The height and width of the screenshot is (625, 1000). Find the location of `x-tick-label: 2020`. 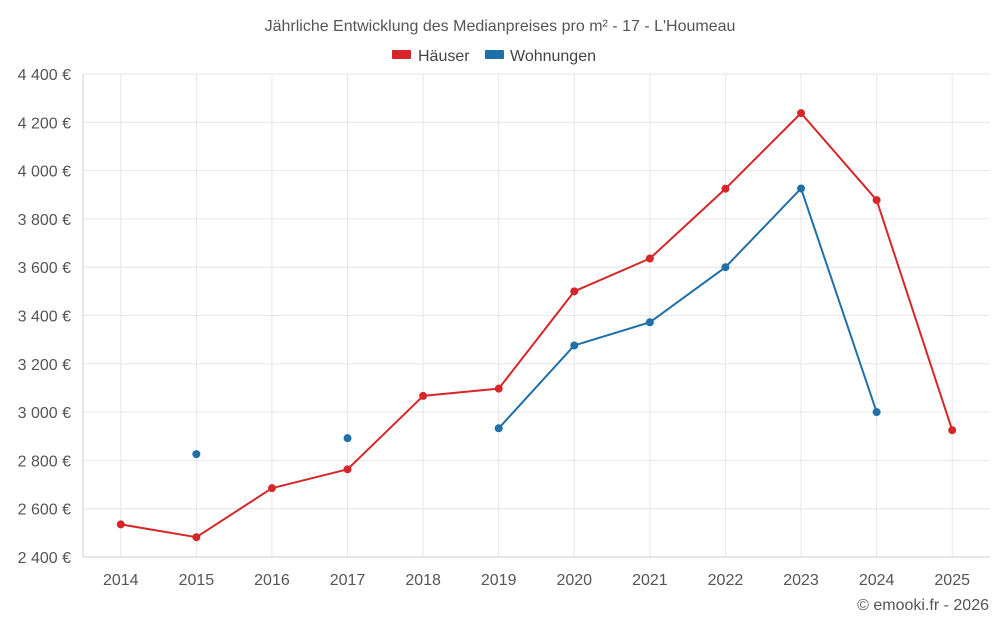

x-tick-label: 2020 is located at coordinates (574, 580).